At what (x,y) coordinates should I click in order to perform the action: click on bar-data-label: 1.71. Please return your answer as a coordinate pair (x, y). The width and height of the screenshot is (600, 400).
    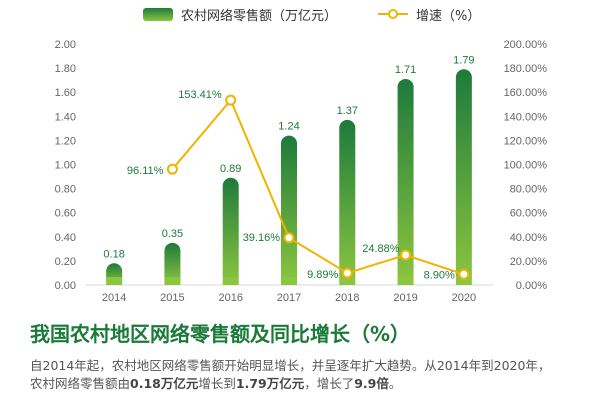
    Looking at the image, I should click on (405, 70).